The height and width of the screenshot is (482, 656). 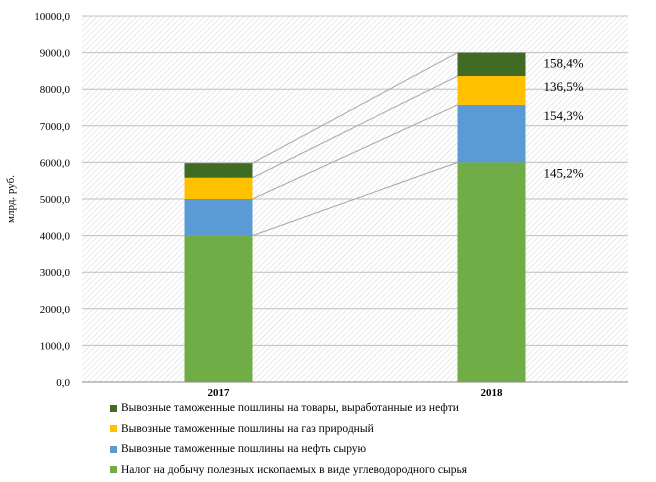 What do you see at coordinates (52, 17) in the screenshot?
I see `y-tick-label: 10000,0` at bounding box center [52, 17].